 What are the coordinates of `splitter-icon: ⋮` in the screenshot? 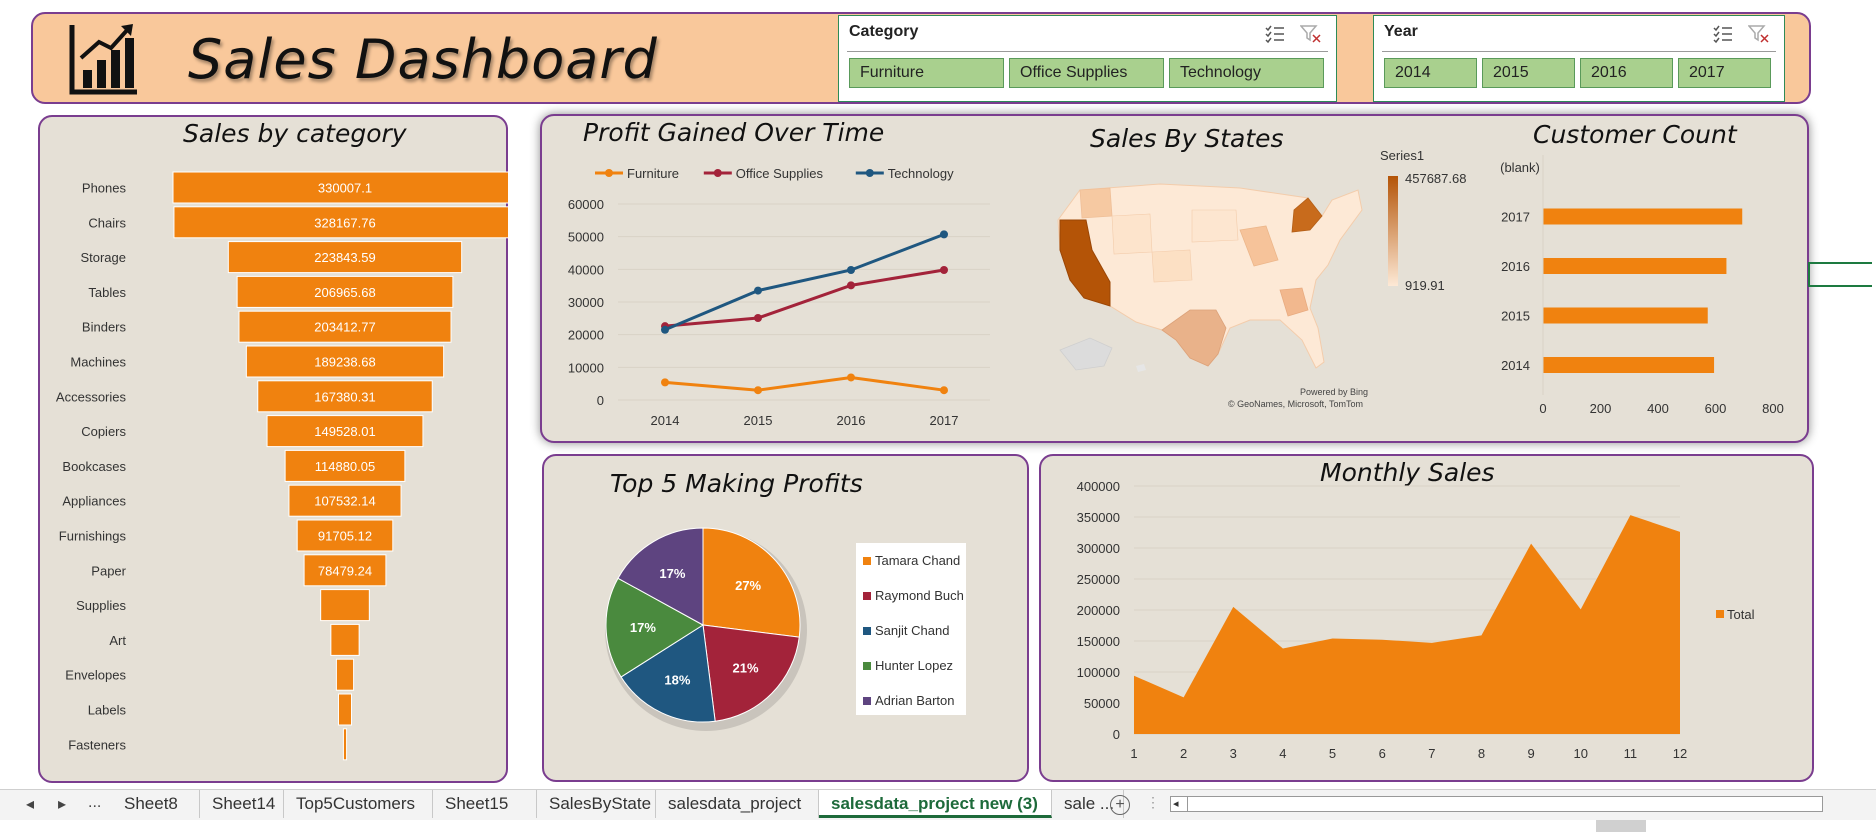 It's located at (1153, 802).